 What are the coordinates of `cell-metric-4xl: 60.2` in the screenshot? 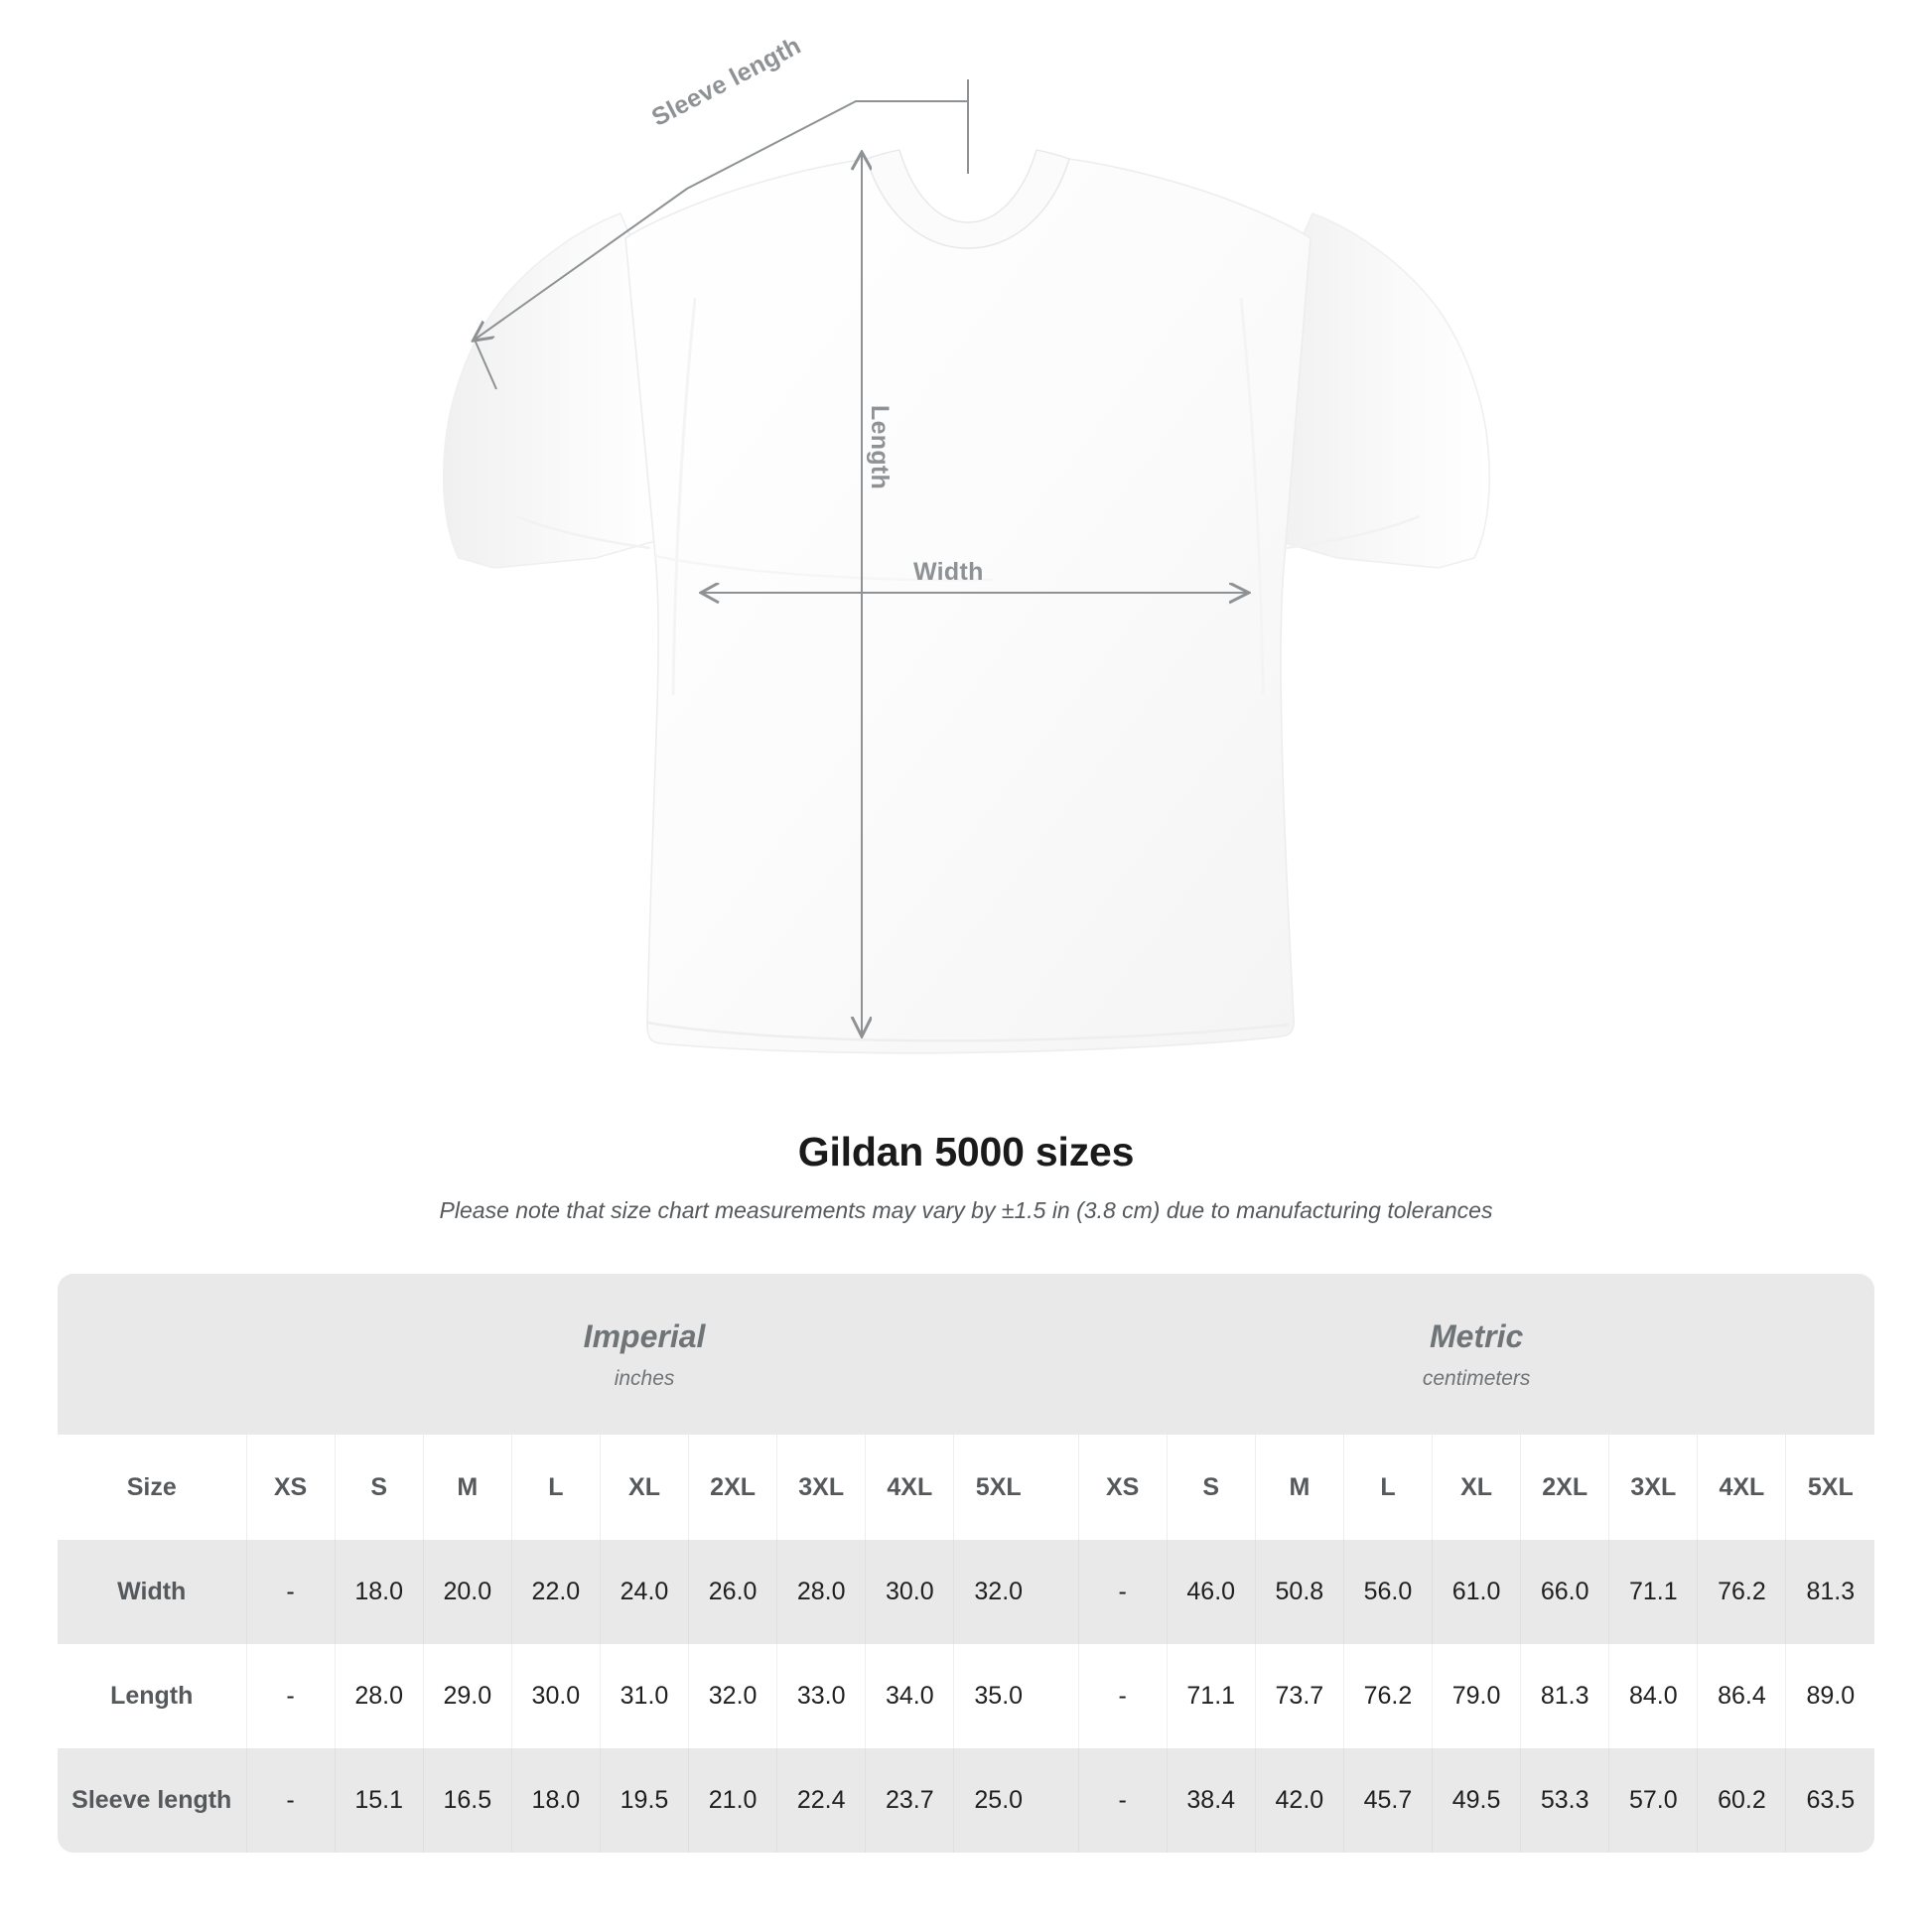 It's located at (1741, 1801).